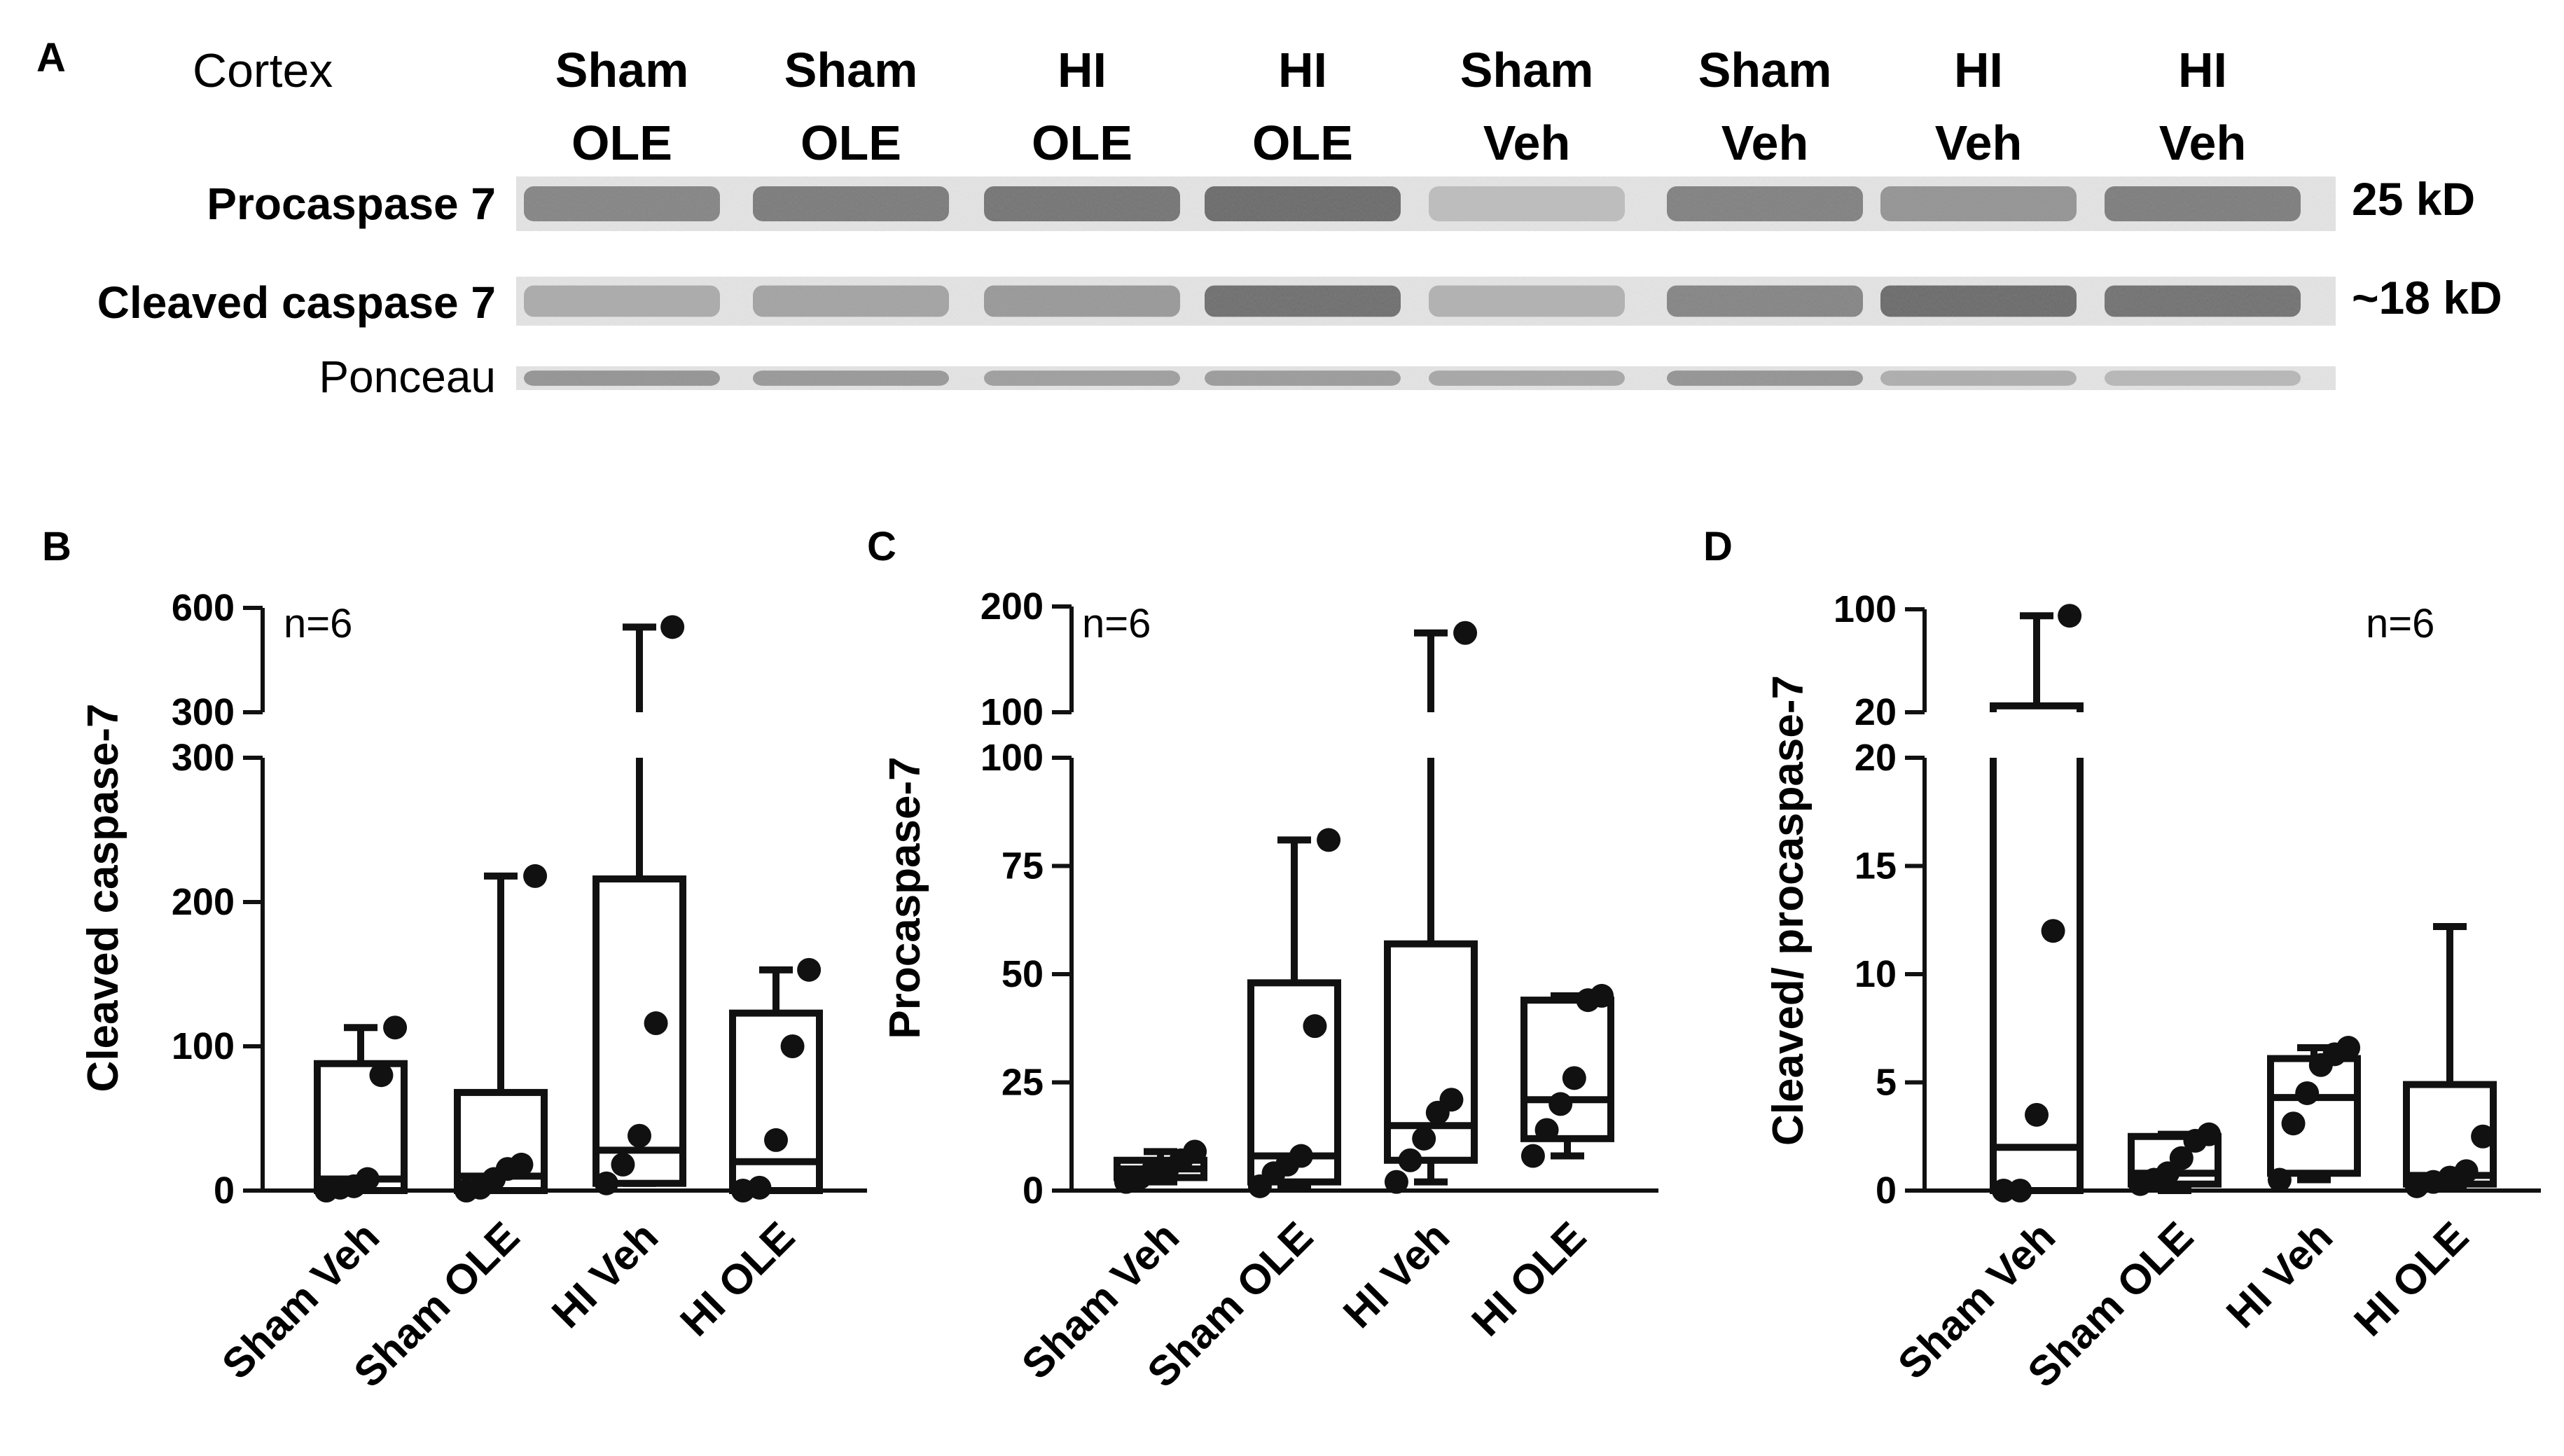 The height and width of the screenshot is (1456, 2564). What do you see at coordinates (103, 898) in the screenshot?
I see `y-axis-label: Cleaved caspase-7` at bounding box center [103, 898].